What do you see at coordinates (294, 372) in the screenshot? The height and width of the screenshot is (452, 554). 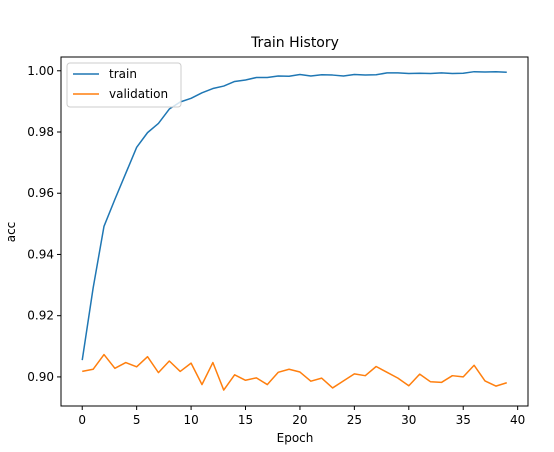 I see `series-line-validation` at bounding box center [294, 372].